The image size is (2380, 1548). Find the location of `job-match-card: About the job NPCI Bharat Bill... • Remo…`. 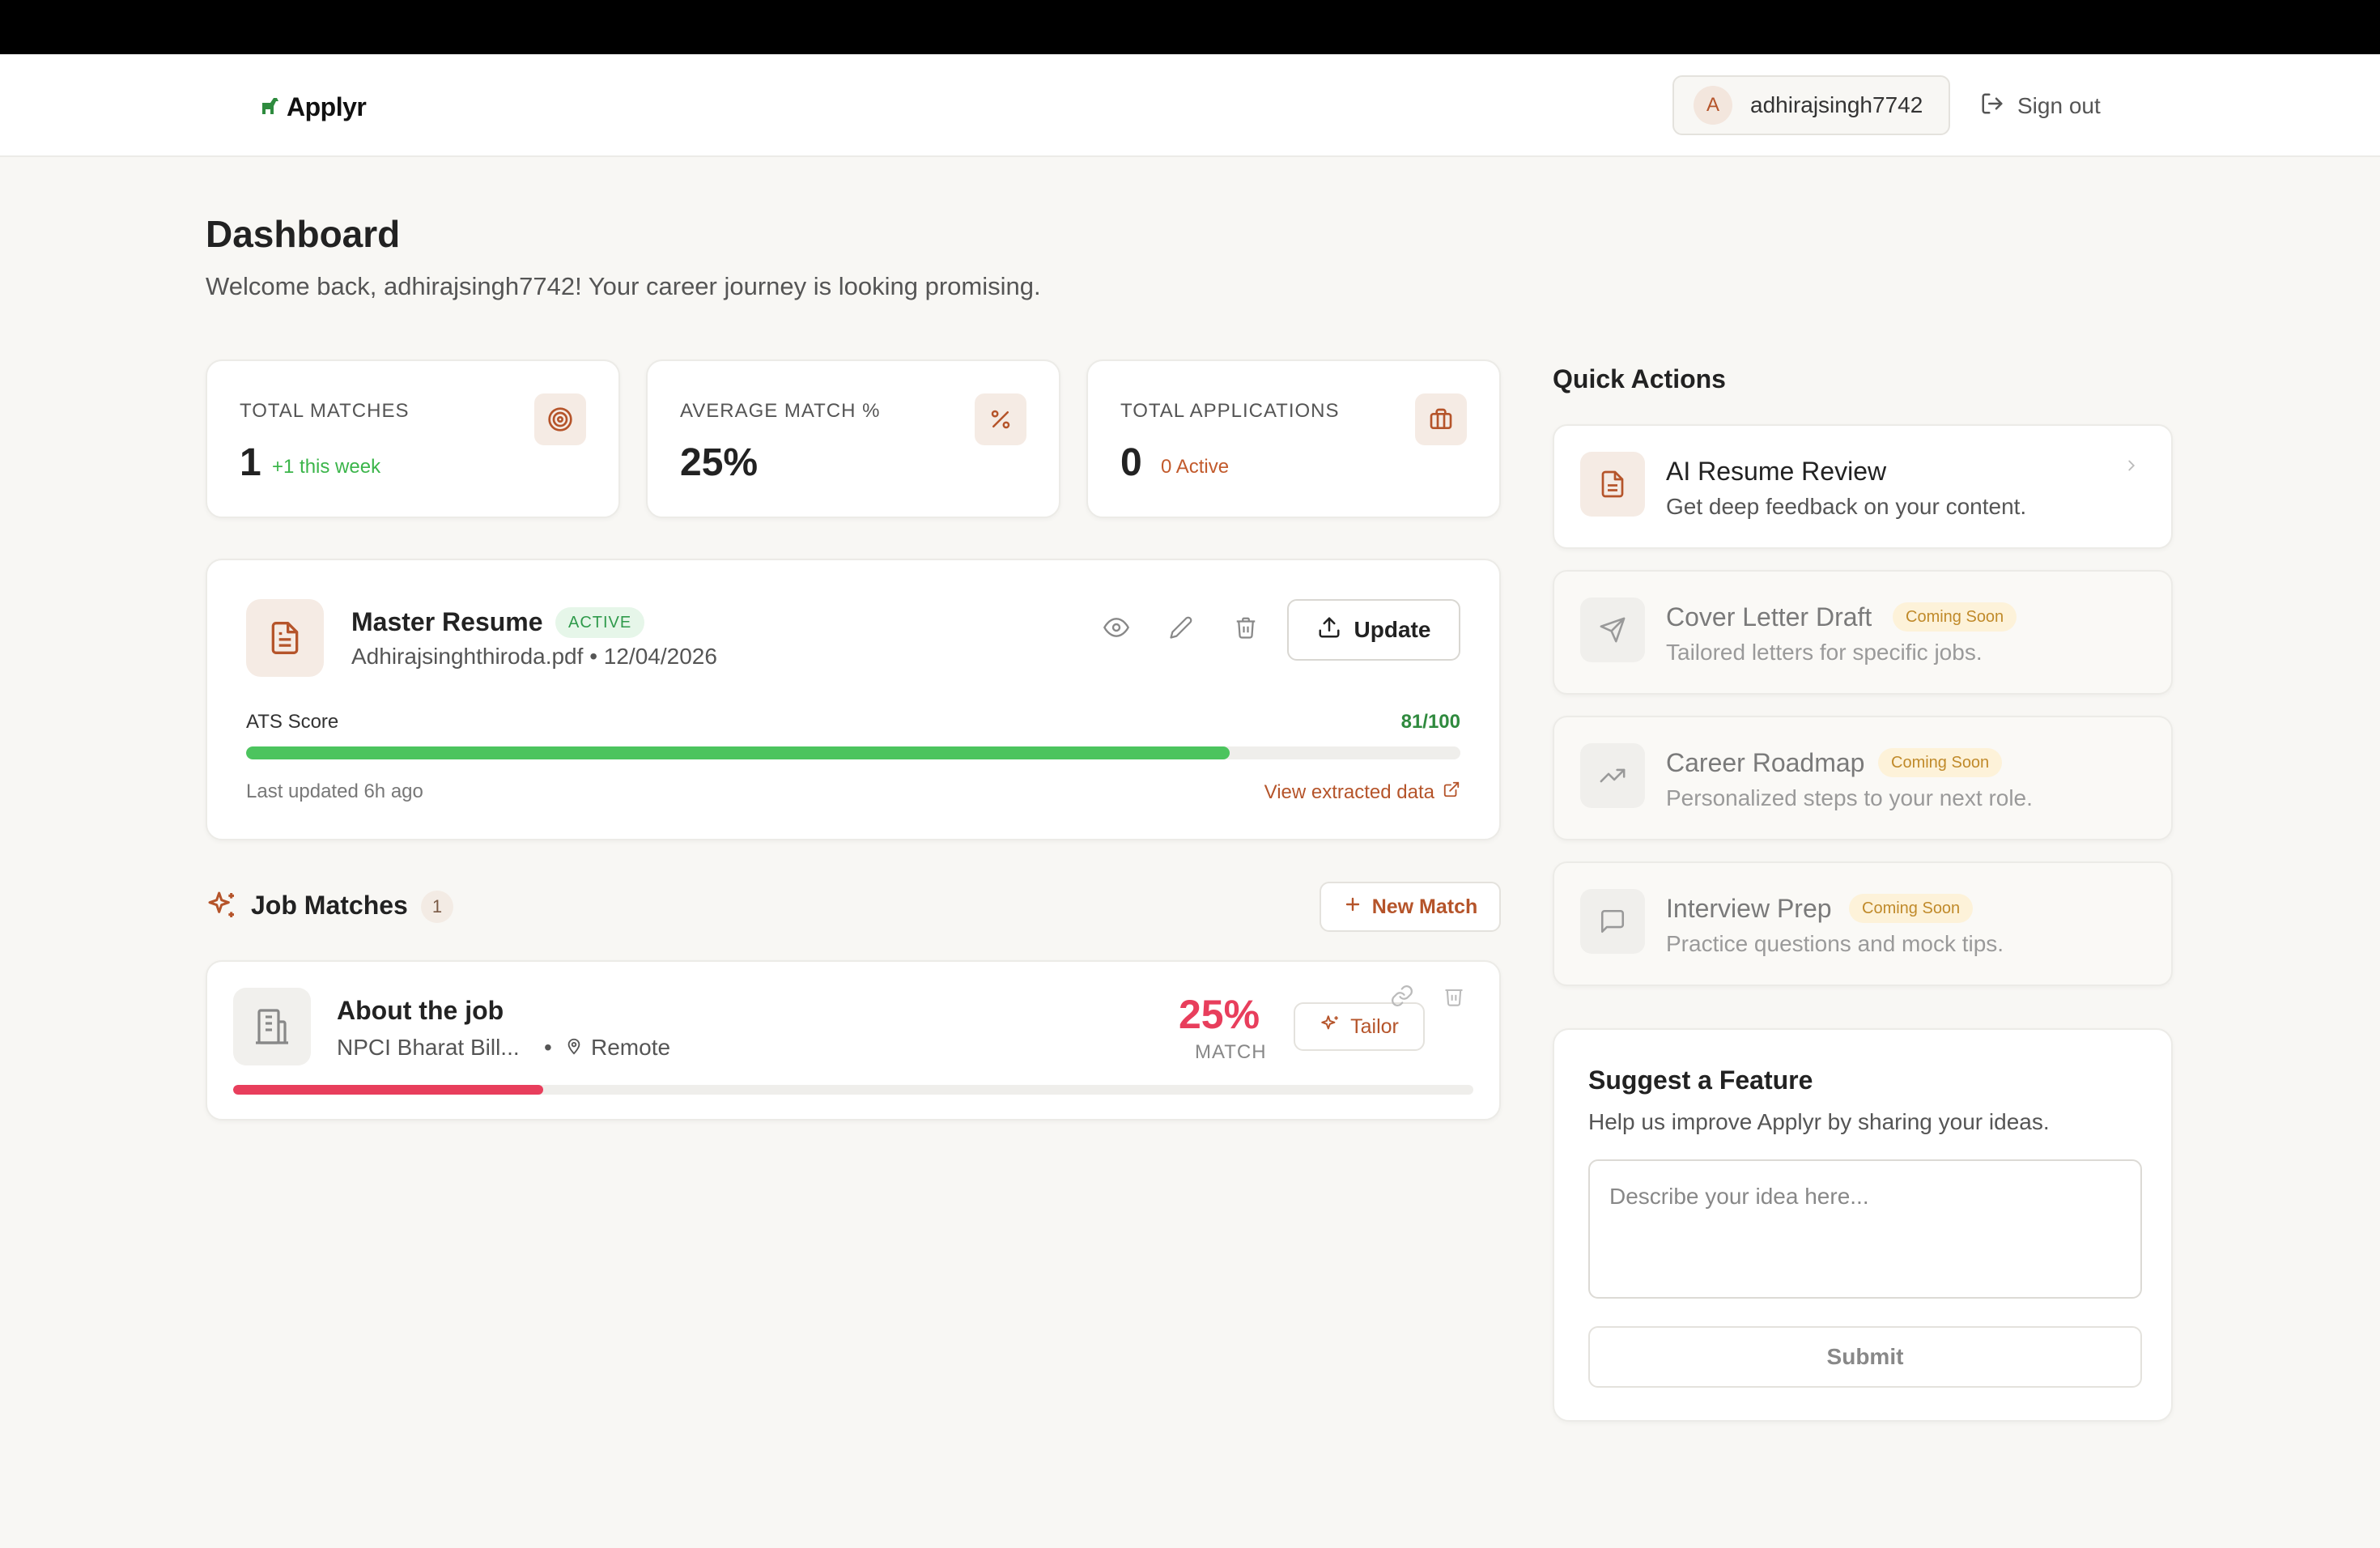

job-match-card: About the job NPCI Bharat Bill... • Remo… is located at coordinates (853, 1040).